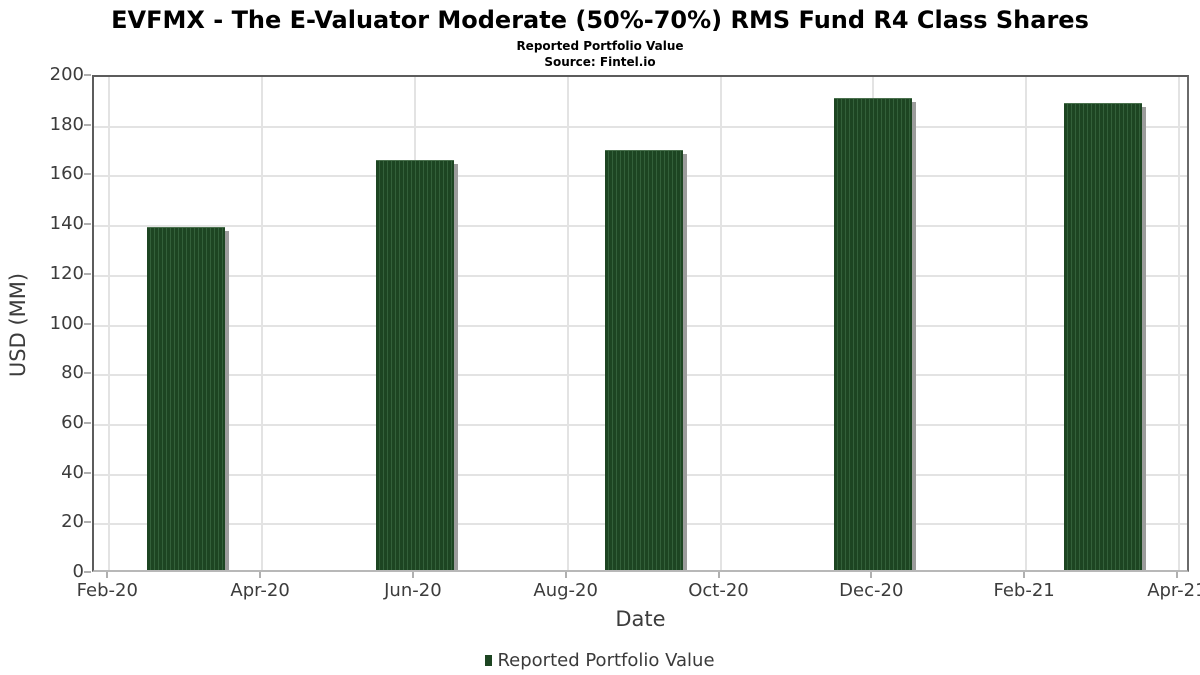  What do you see at coordinates (66, 323) in the screenshot?
I see `y-tick-label: 100` at bounding box center [66, 323].